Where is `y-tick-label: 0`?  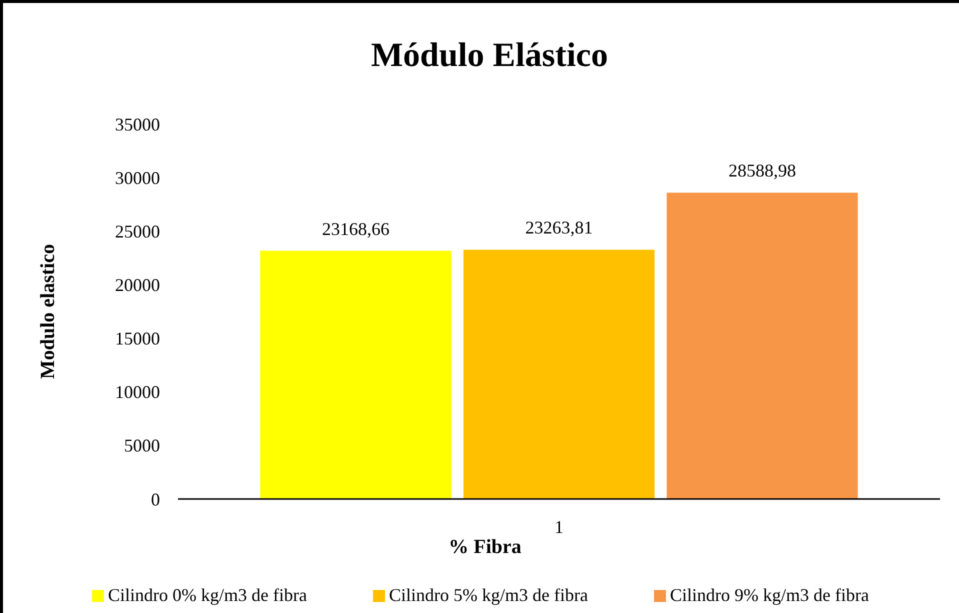 y-tick-label: 0 is located at coordinates (155, 499).